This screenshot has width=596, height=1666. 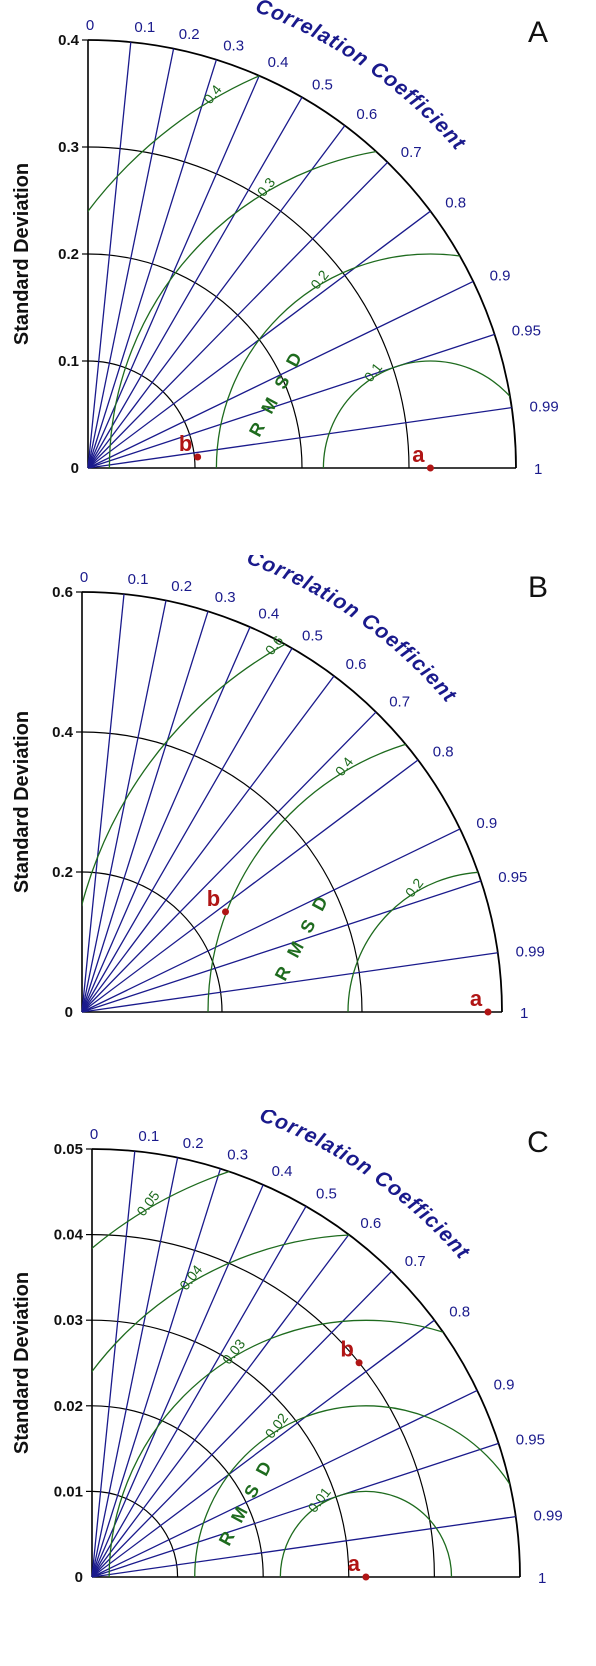 What do you see at coordinates (68, 361) in the screenshot?
I see `y-tick-label: 0.1` at bounding box center [68, 361].